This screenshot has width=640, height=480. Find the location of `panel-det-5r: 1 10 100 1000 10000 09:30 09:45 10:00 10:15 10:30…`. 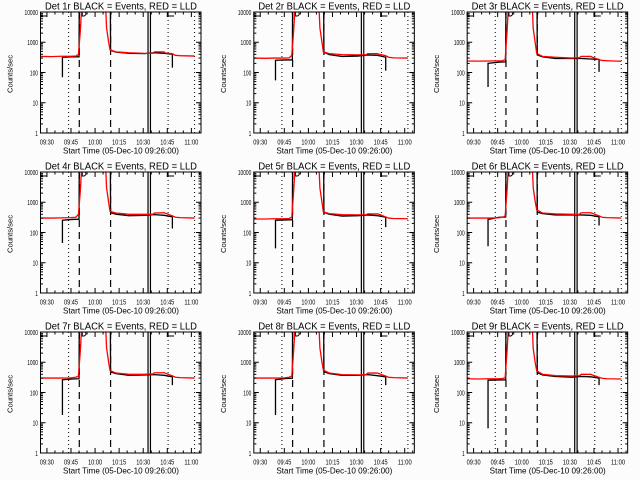

panel-det-5r: 1 10 100 1000 10000 09:30 09:45 10:00 10:15 10:30… is located at coordinates (317, 239).